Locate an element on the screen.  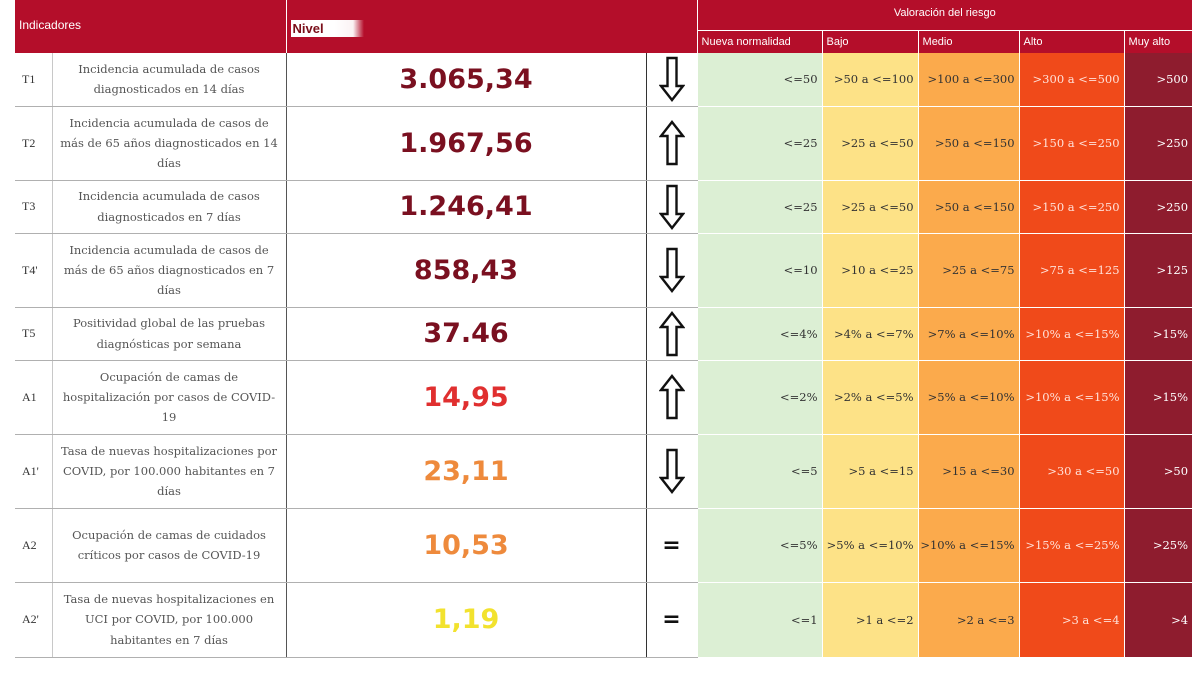
threshold-nueva-normalidad: <=5 is located at coordinates (759, 471).